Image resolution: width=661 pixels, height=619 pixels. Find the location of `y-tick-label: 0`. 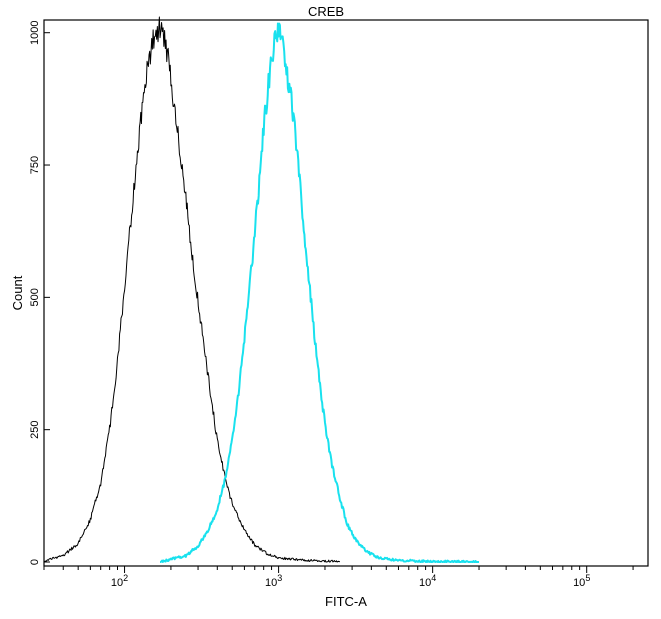

y-tick-label: 0 is located at coordinates (35, 562).